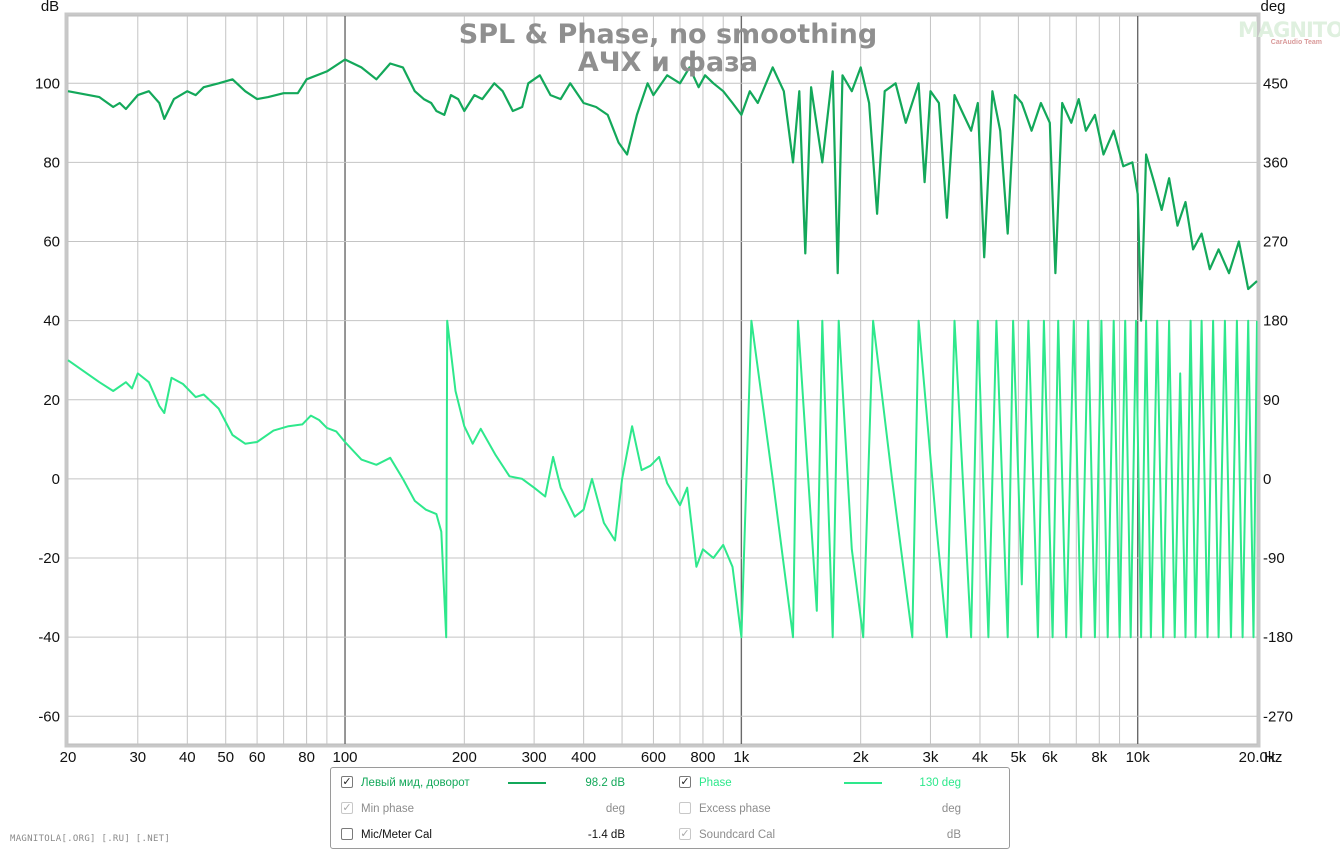 This screenshot has width=1340, height=850. What do you see at coordinates (940, 783) in the screenshot?
I see `legend-value: 130 deg` at bounding box center [940, 783].